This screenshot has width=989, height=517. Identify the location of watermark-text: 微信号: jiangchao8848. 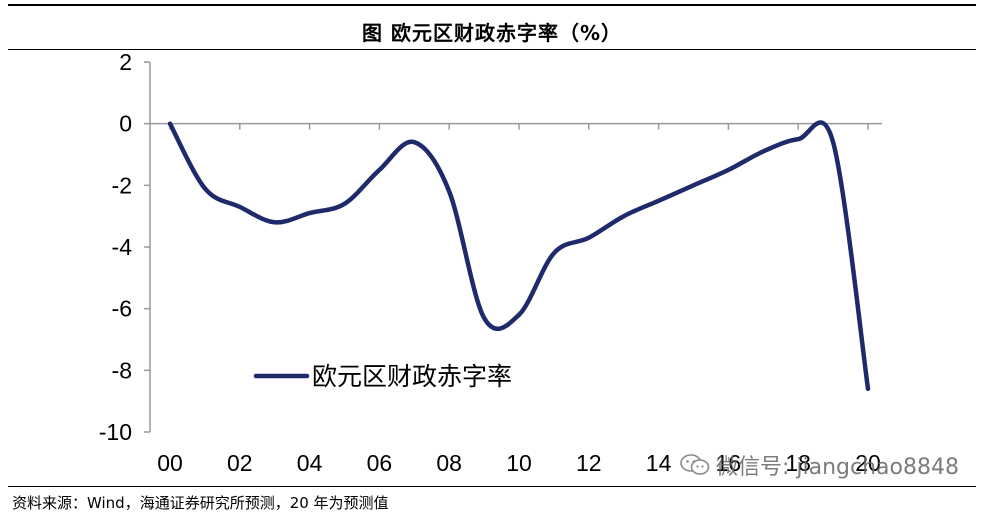
(837, 467).